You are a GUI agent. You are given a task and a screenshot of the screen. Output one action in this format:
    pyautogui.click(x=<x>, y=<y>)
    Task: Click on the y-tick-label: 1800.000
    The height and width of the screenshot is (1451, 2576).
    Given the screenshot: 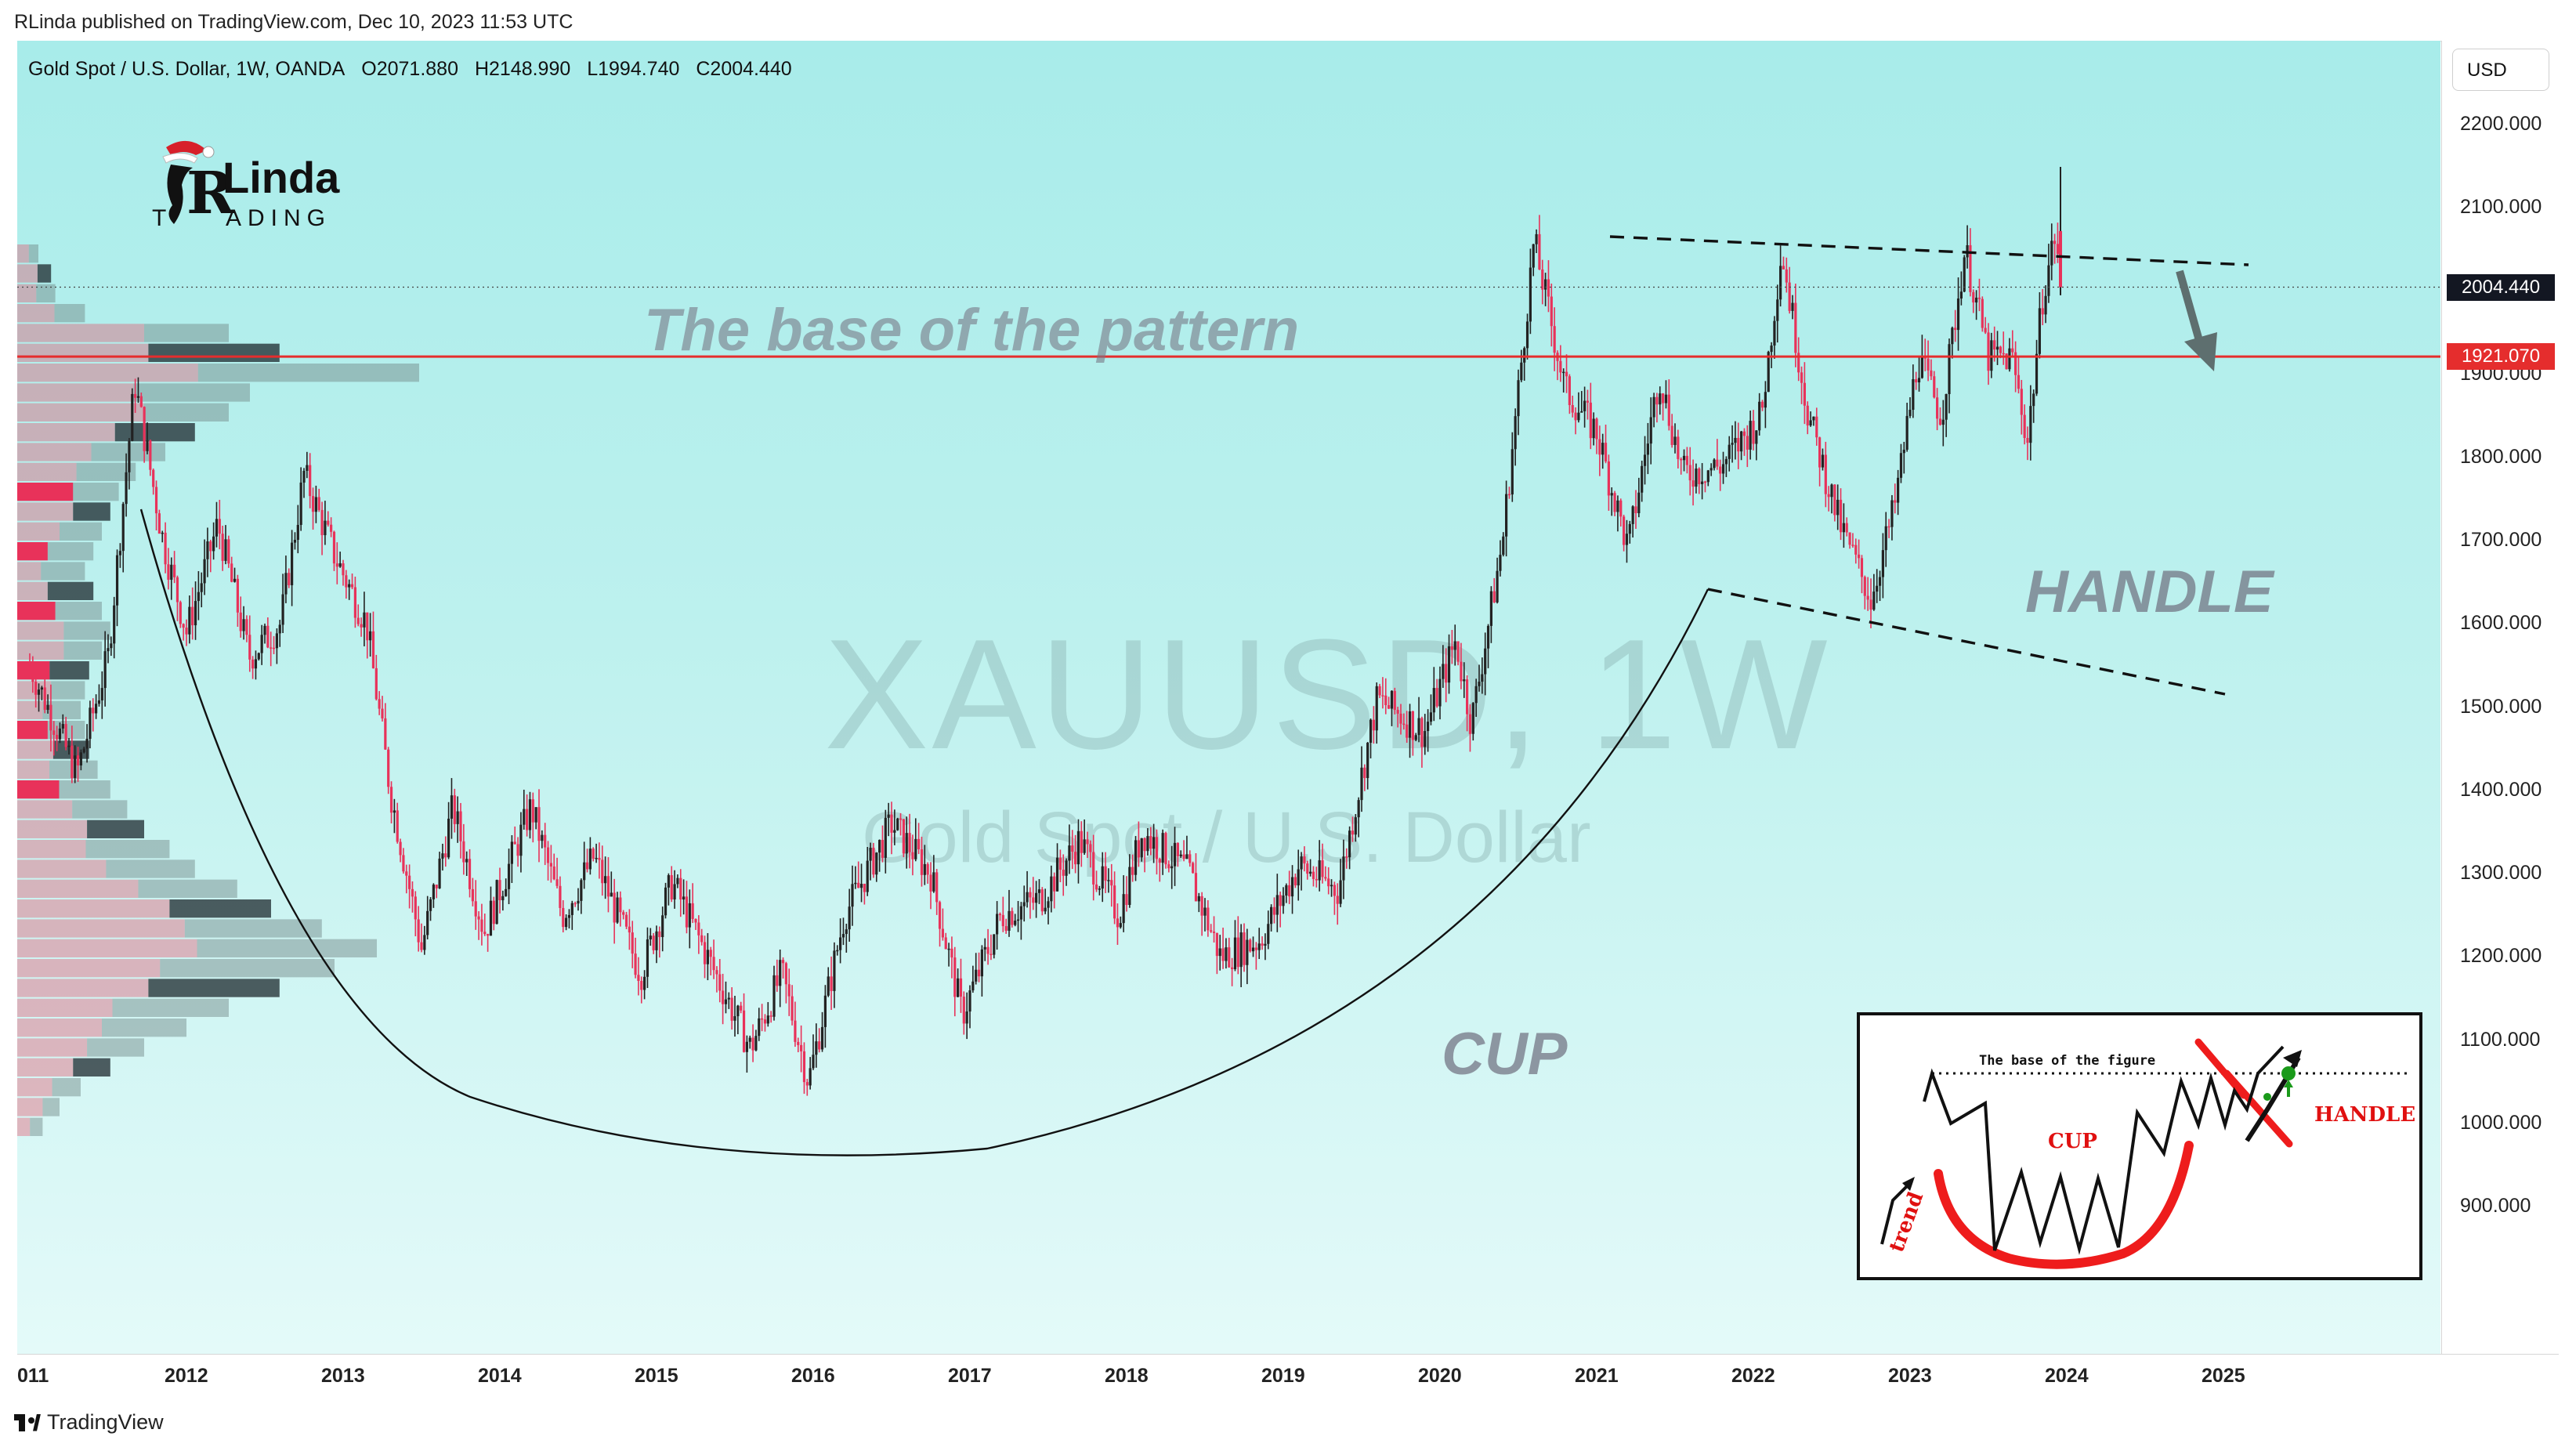 What is the action you would take?
    pyautogui.click(x=2501, y=457)
    